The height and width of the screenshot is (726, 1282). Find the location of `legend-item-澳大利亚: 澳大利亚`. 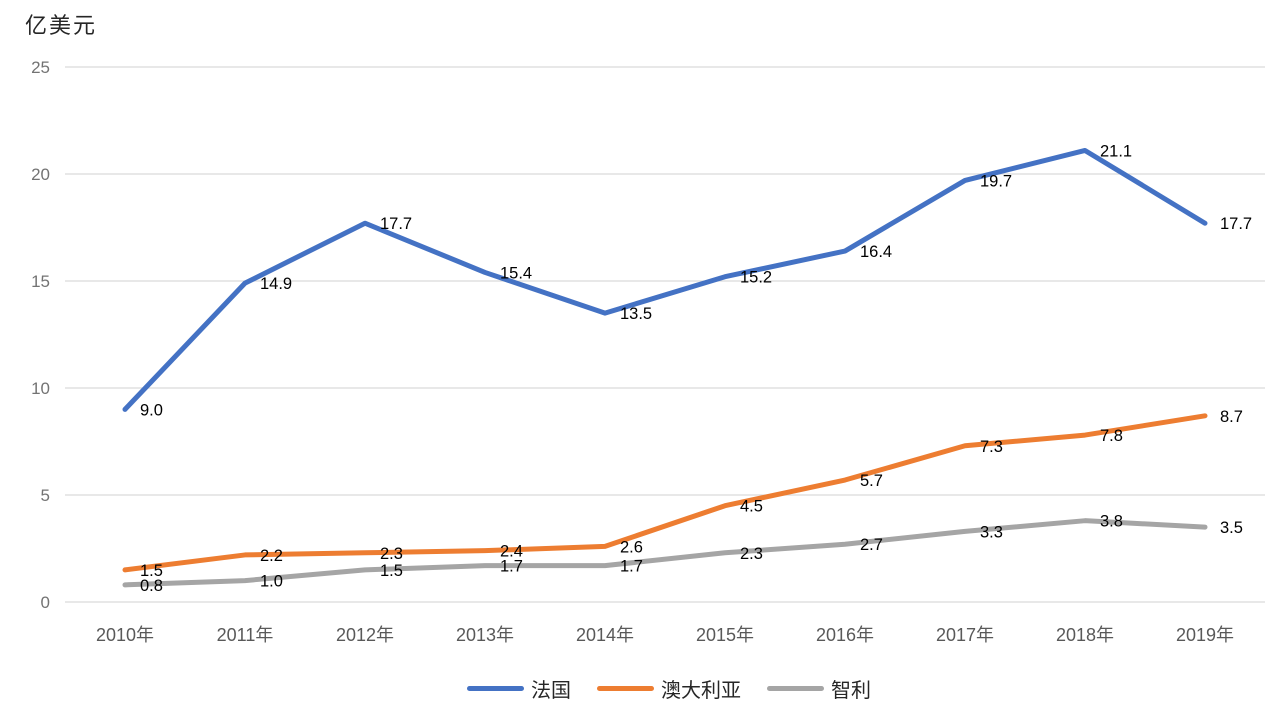

legend-item-澳大利亚: 澳大利亚 is located at coordinates (669, 688).